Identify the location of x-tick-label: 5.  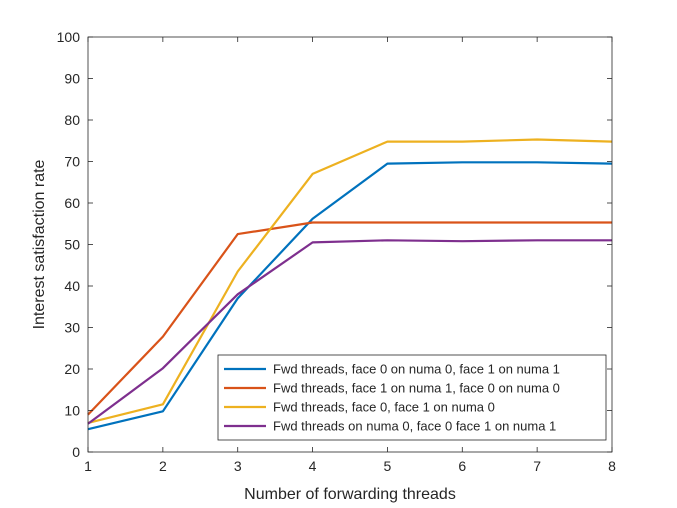
(388, 466).